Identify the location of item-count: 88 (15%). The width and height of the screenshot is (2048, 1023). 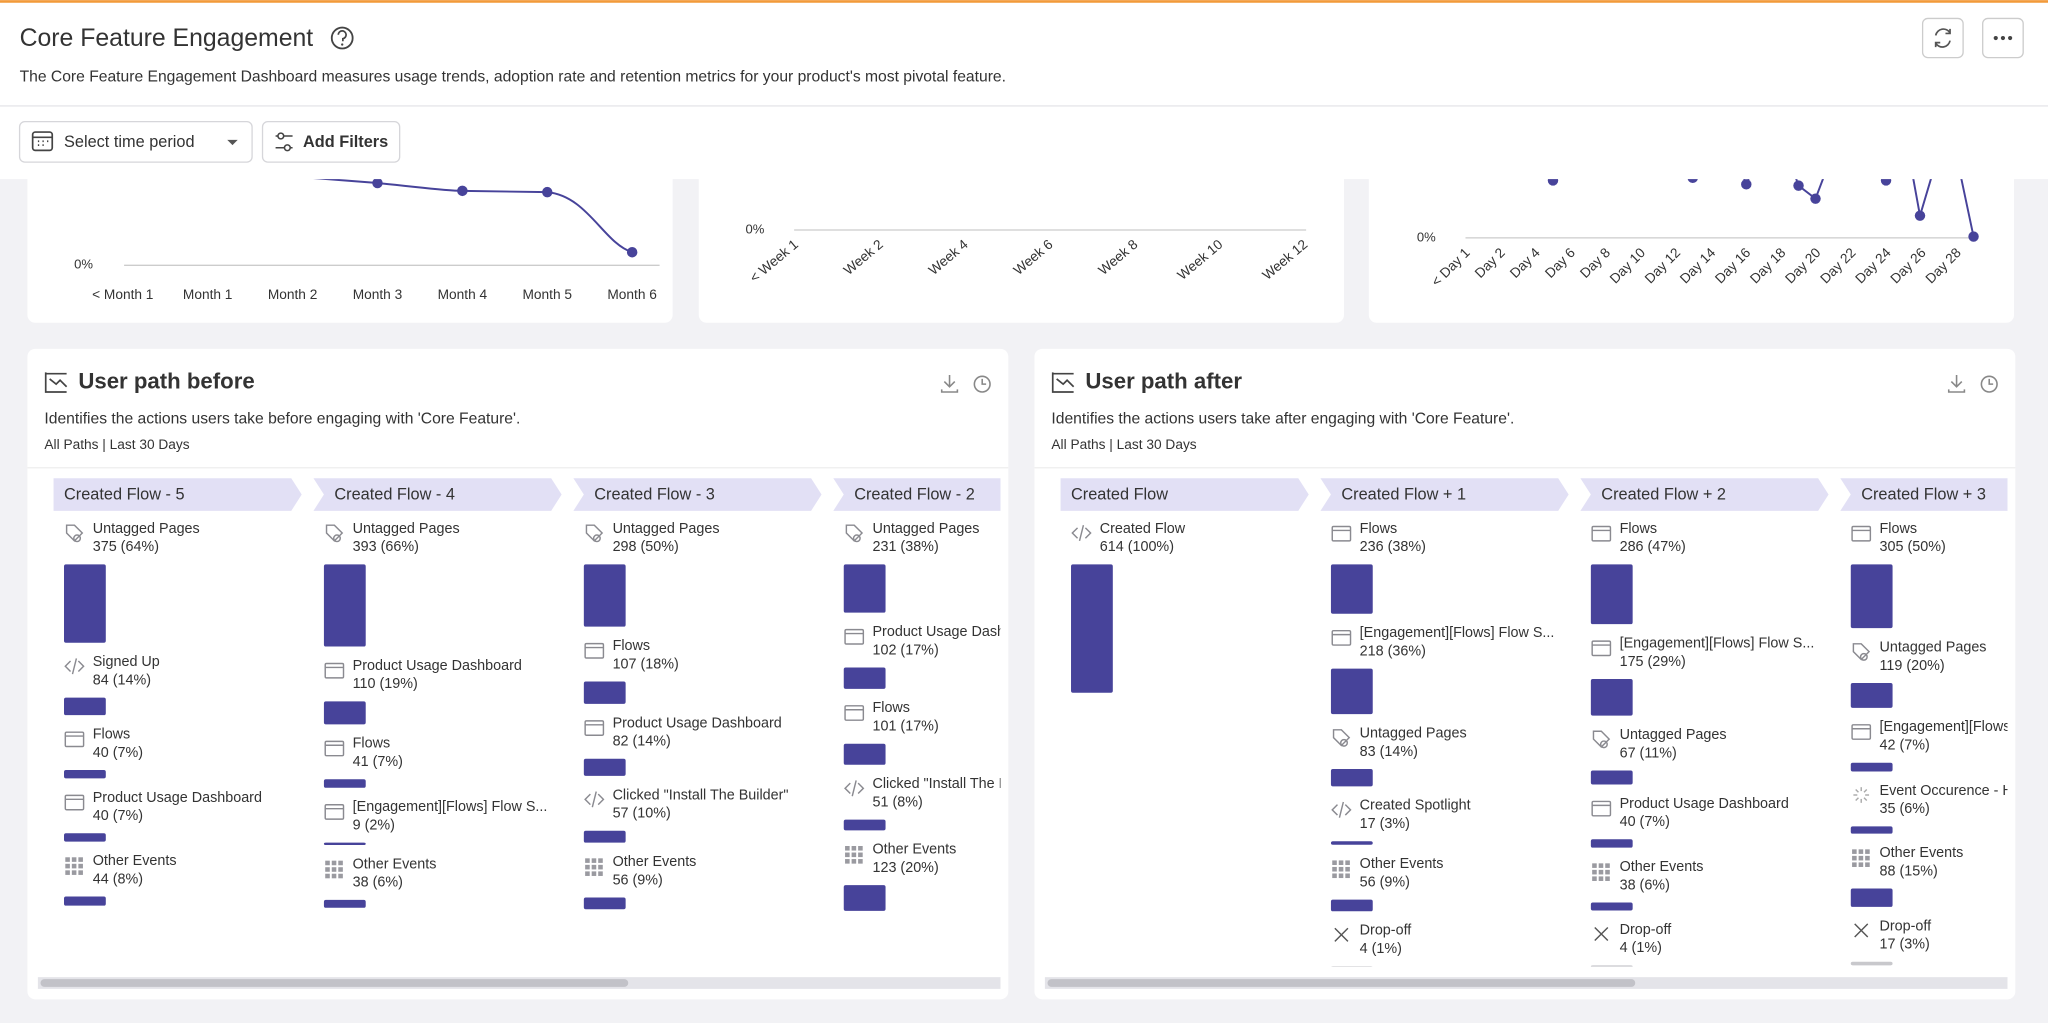
(1909, 871).